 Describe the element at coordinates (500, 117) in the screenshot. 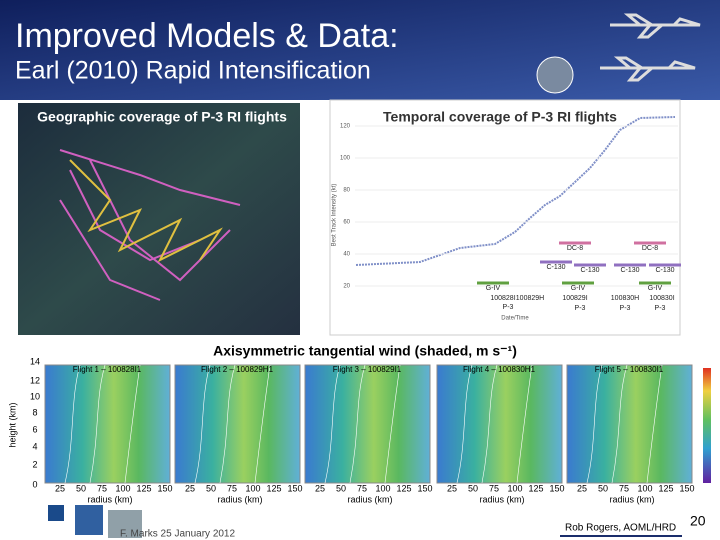

I see `temporal-title: Temporal coverage of P-3 RI flights` at that location.